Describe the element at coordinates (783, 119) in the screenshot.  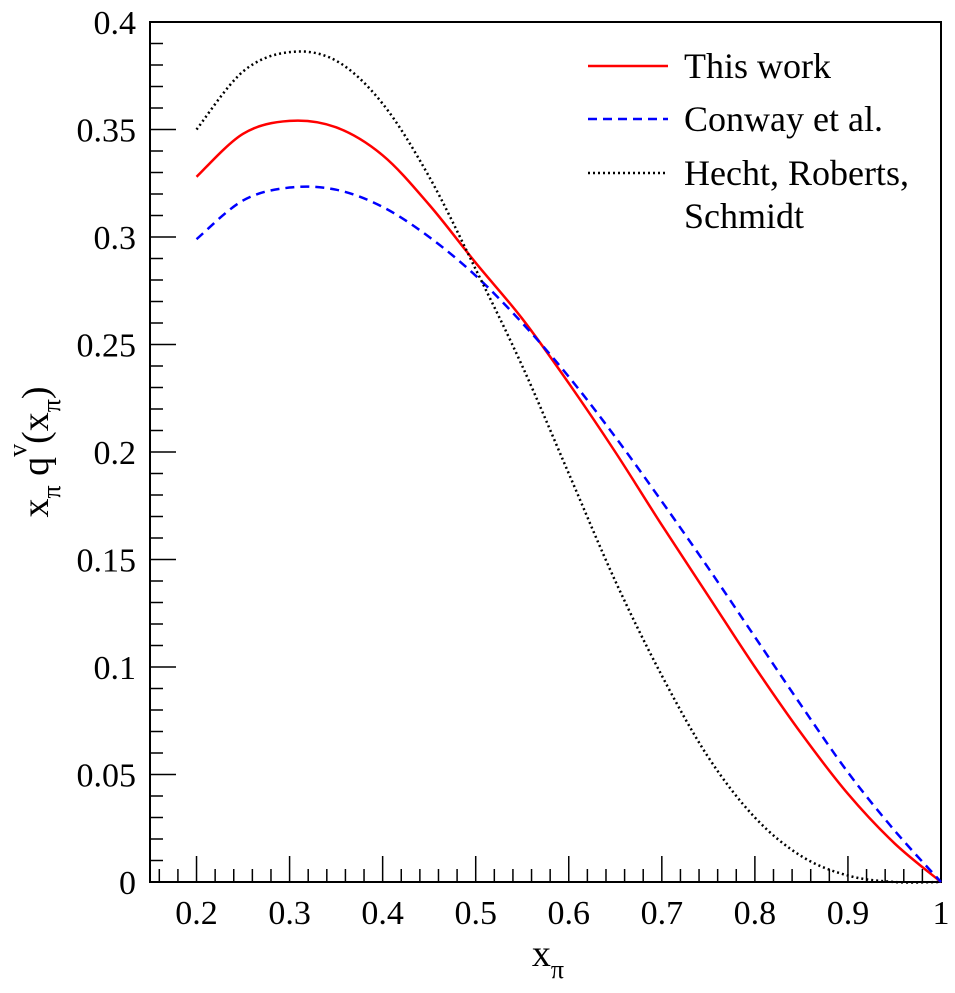
I see `legend-label-conway: Conway et al.` at that location.